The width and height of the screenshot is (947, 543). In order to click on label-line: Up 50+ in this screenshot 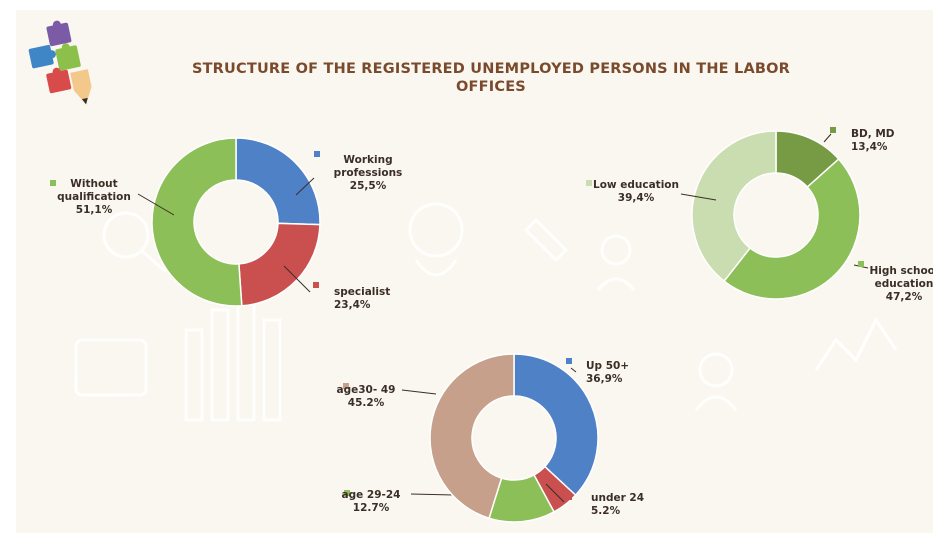, I will do `click(607, 366)`.